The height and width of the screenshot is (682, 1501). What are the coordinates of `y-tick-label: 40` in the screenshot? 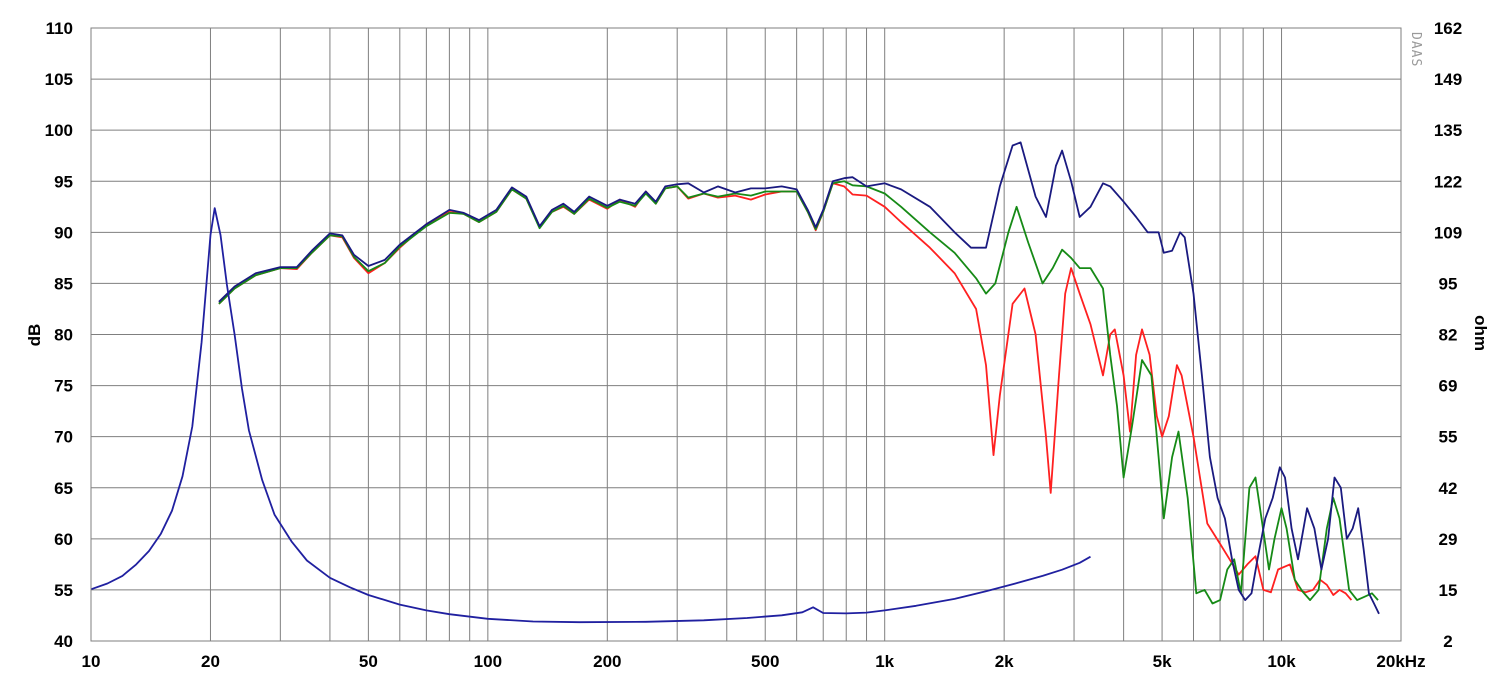 It's located at (63, 641).